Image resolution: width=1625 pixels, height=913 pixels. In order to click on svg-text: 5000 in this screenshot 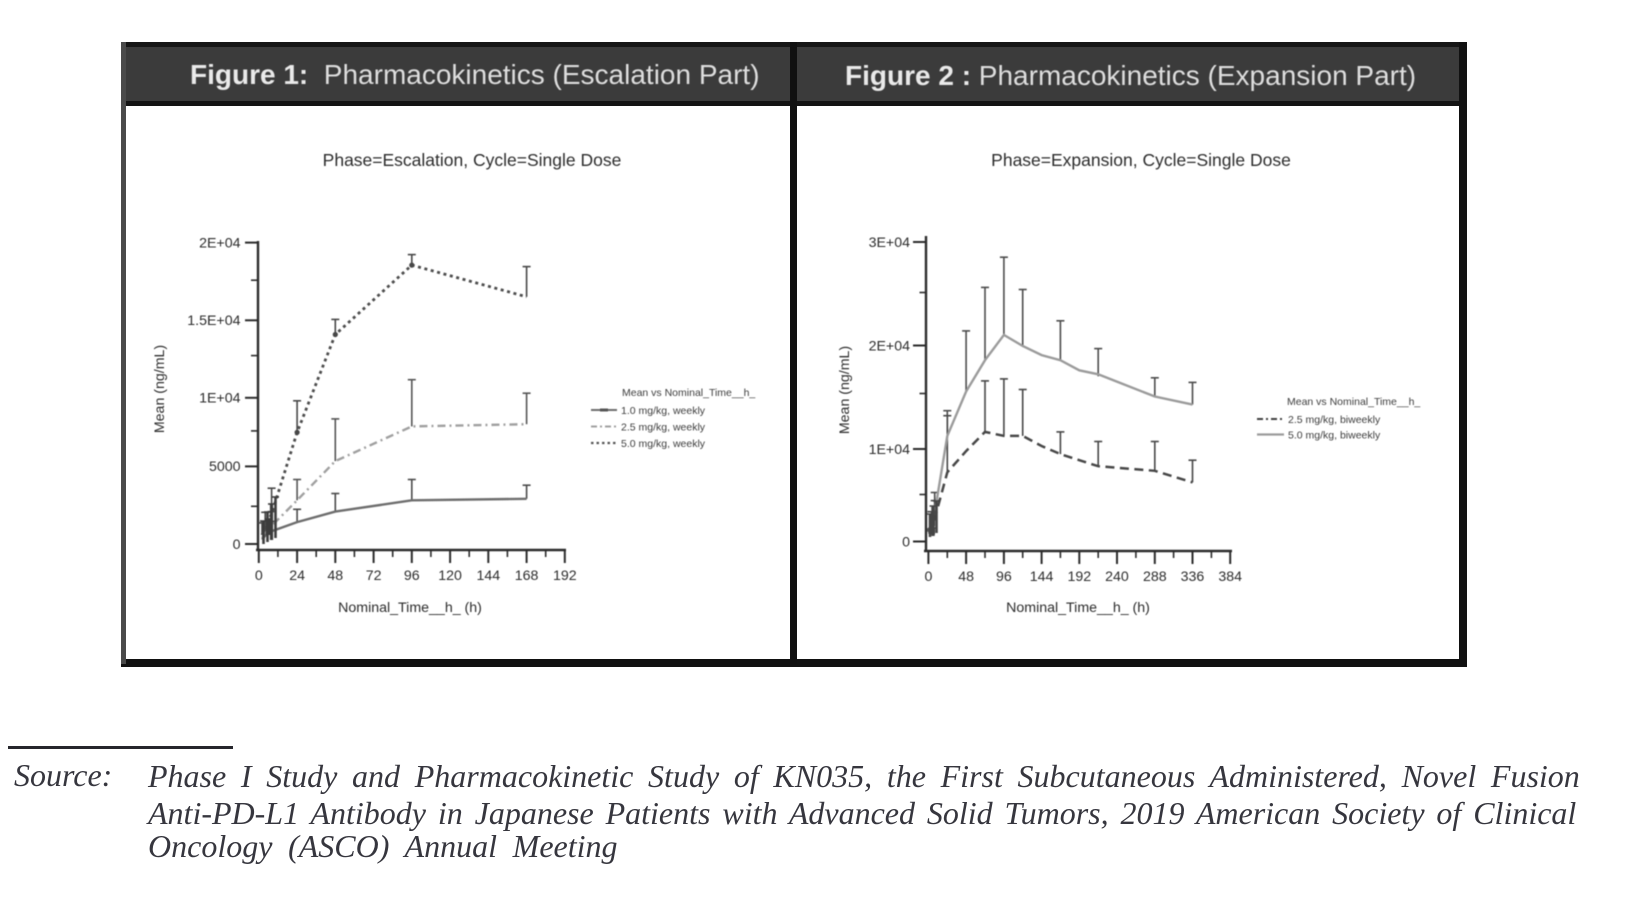, I will do `click(225, 467)`.